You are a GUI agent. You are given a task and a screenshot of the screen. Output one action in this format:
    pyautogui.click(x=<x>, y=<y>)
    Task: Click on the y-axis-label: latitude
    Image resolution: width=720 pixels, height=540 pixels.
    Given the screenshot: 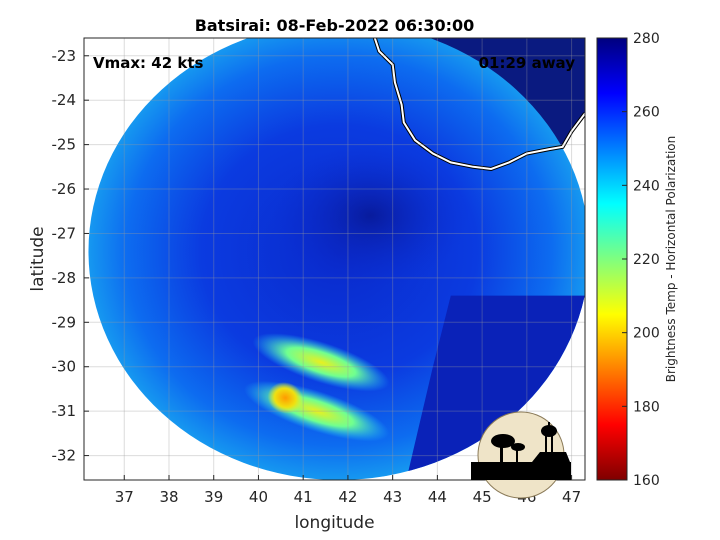 What is the action you would take?
    pyautogui.click(x=38, y=258)
    